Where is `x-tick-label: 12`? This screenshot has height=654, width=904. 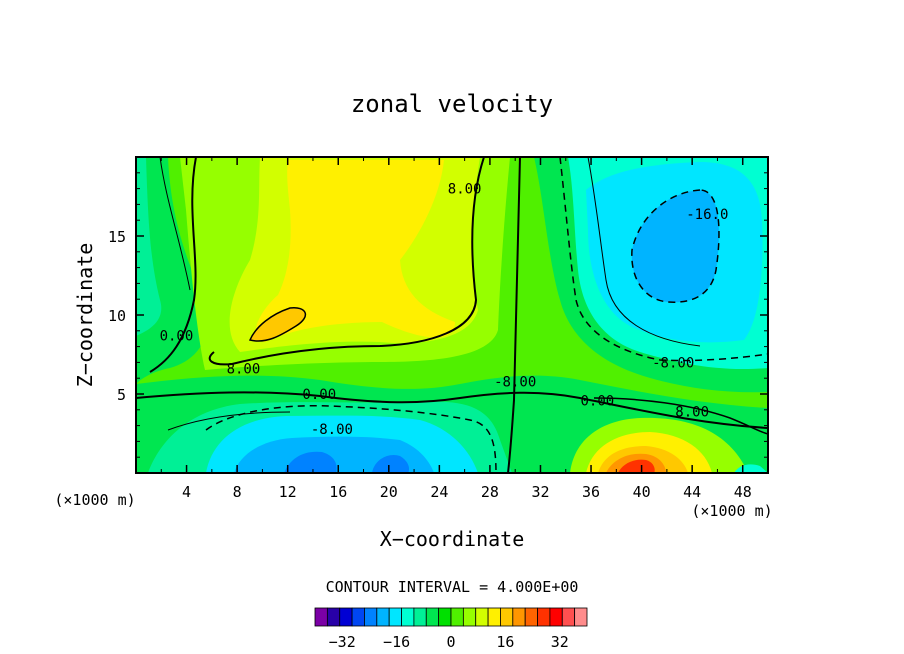
x-tick-label: 12 is located at coordinates (288, 492).